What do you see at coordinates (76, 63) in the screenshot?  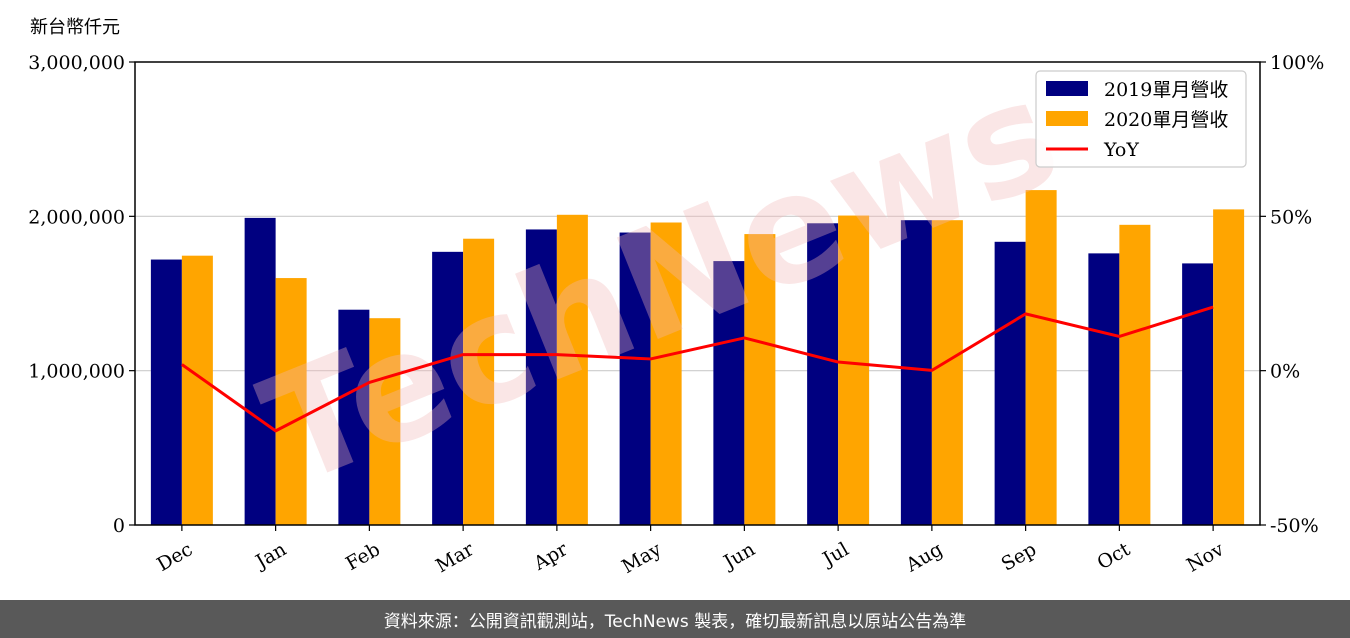 I see `left-tick-label: 3,000,000` at bounding box center [76, 63].